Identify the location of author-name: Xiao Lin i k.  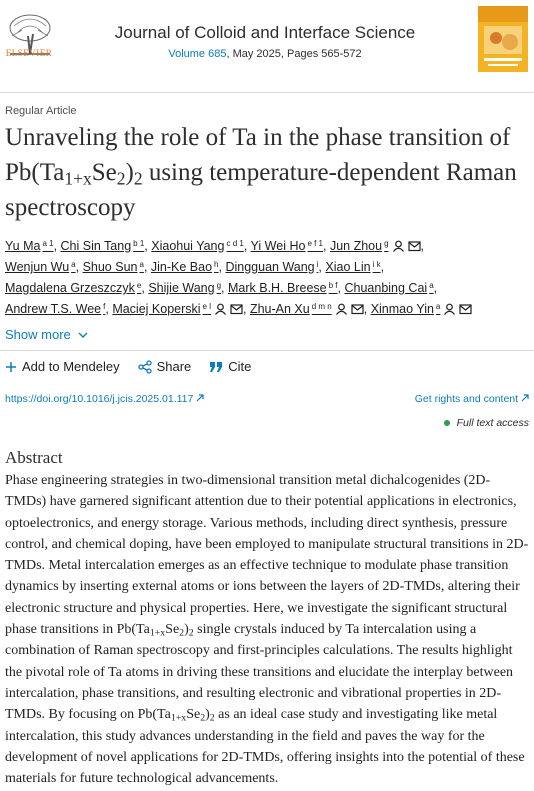
(353, 267).